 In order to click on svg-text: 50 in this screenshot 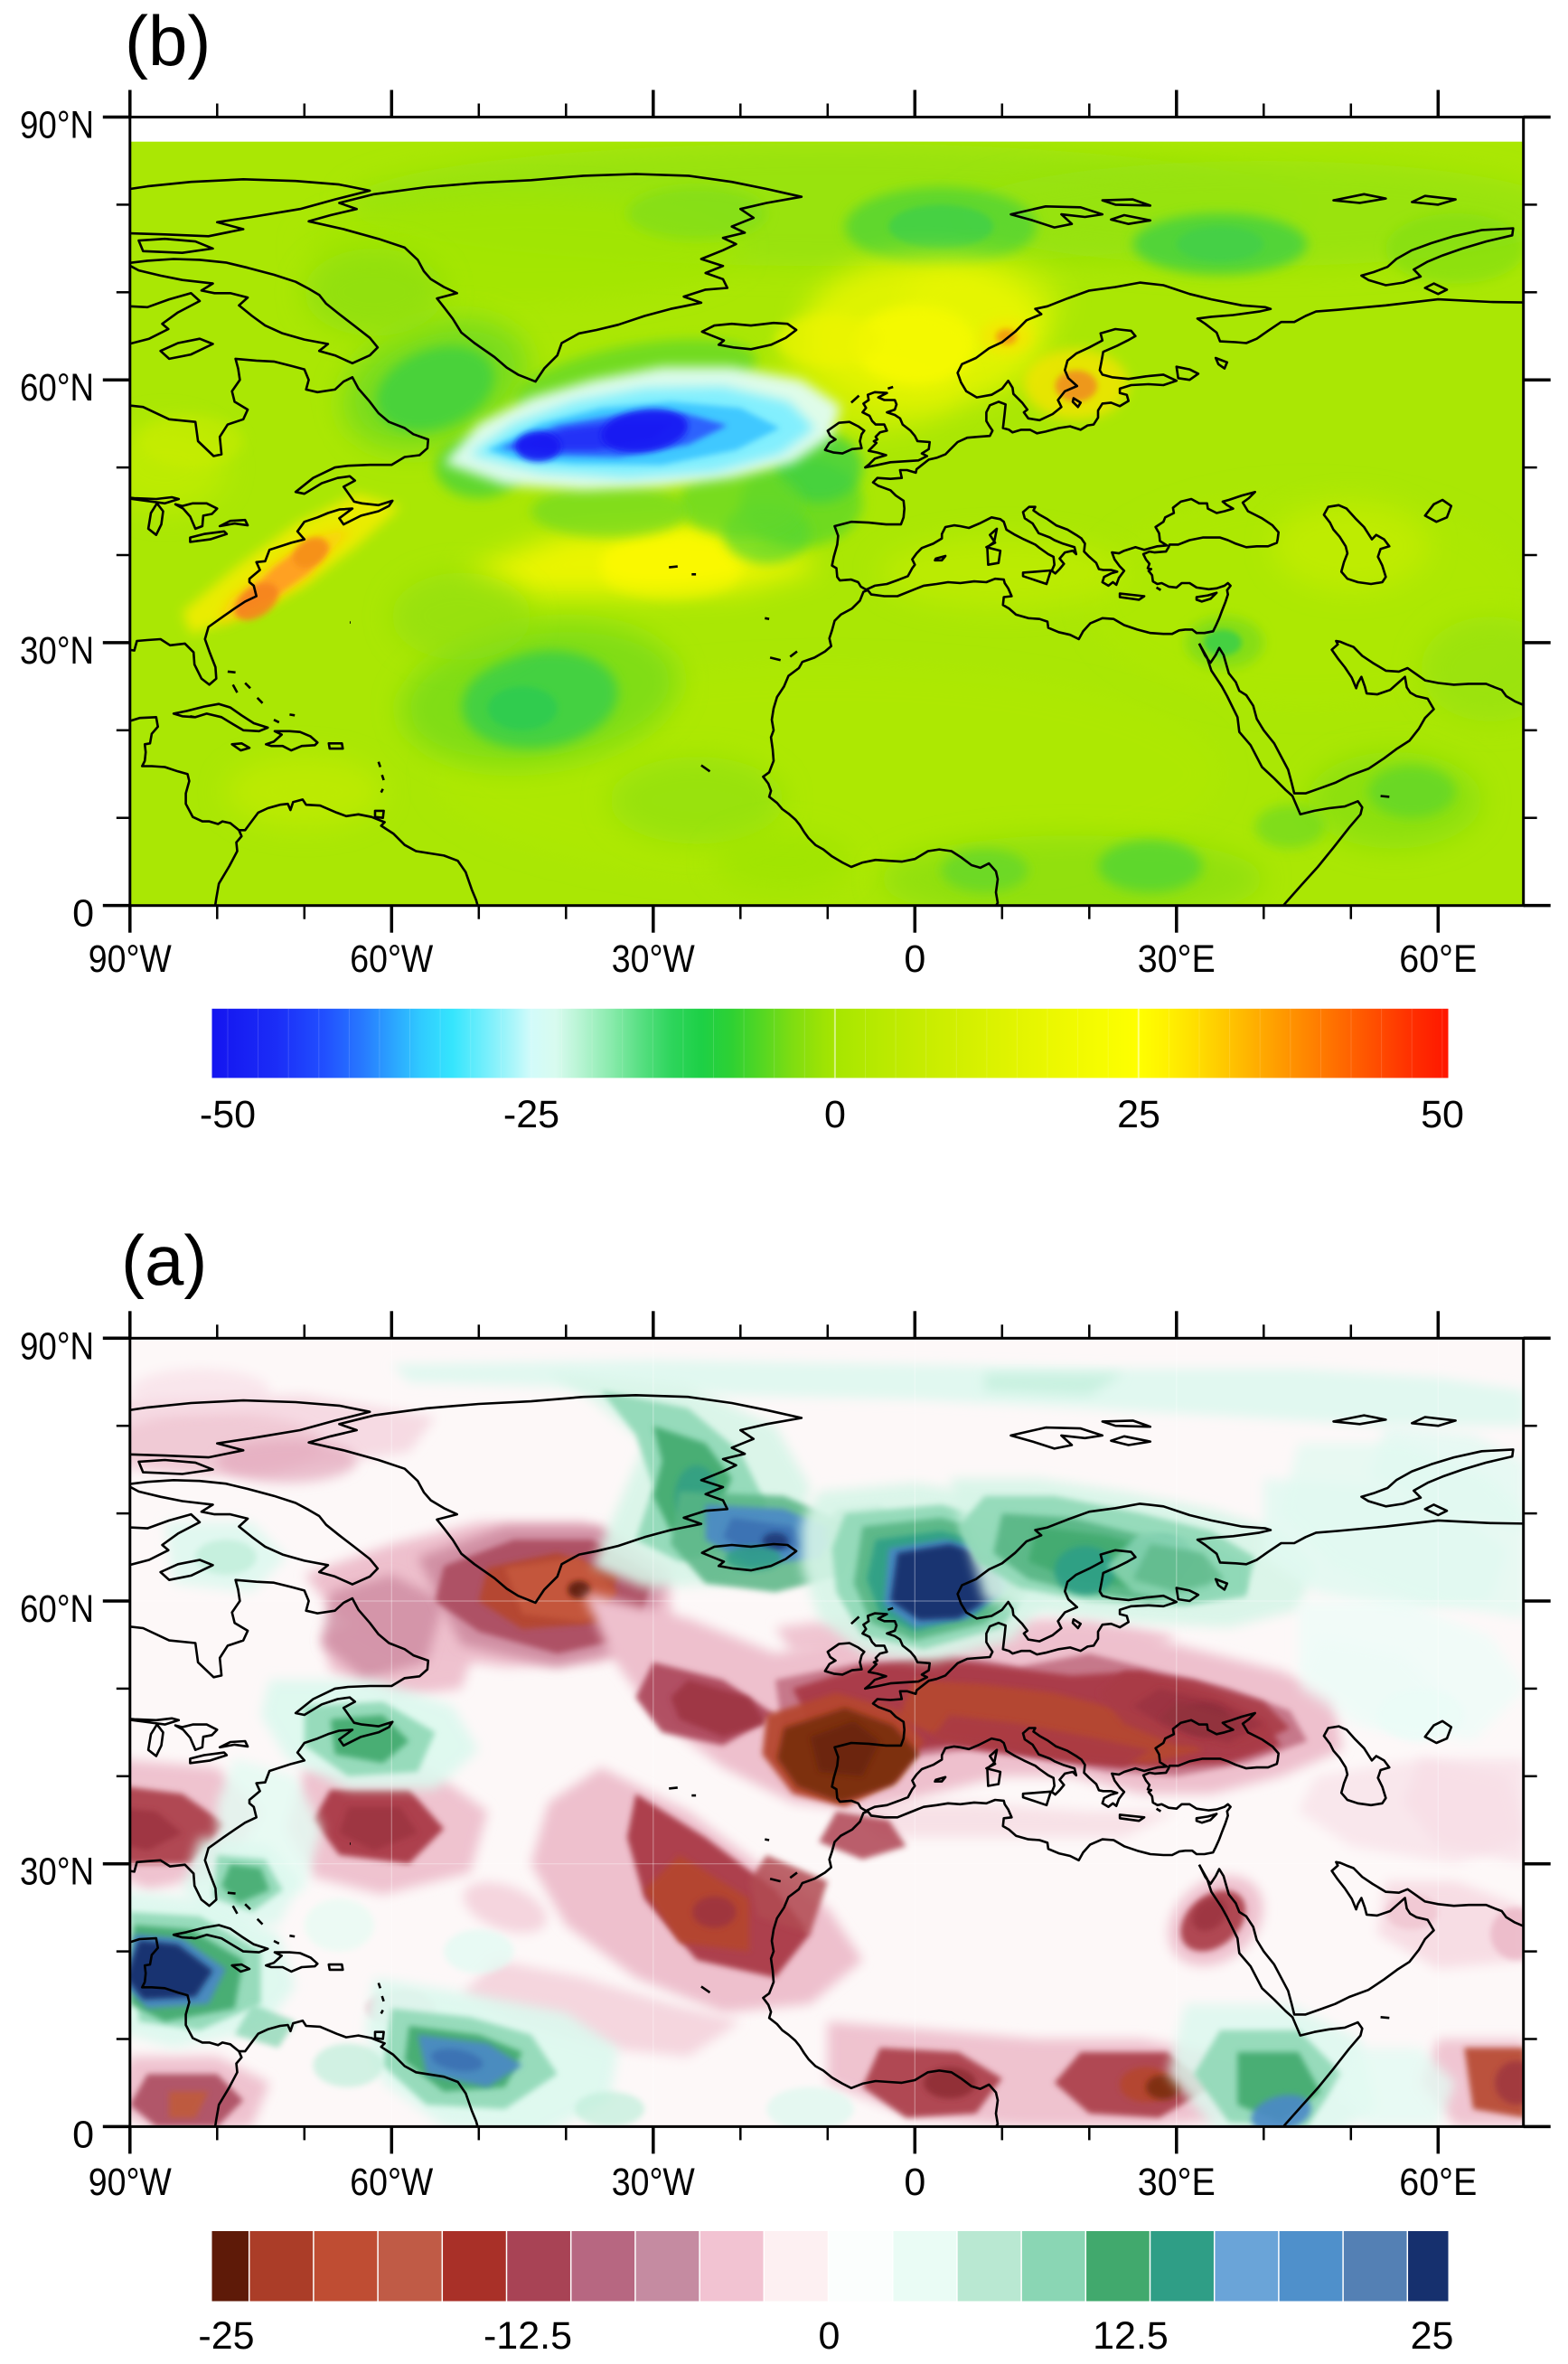, I will do `click(1442, 1115)`.